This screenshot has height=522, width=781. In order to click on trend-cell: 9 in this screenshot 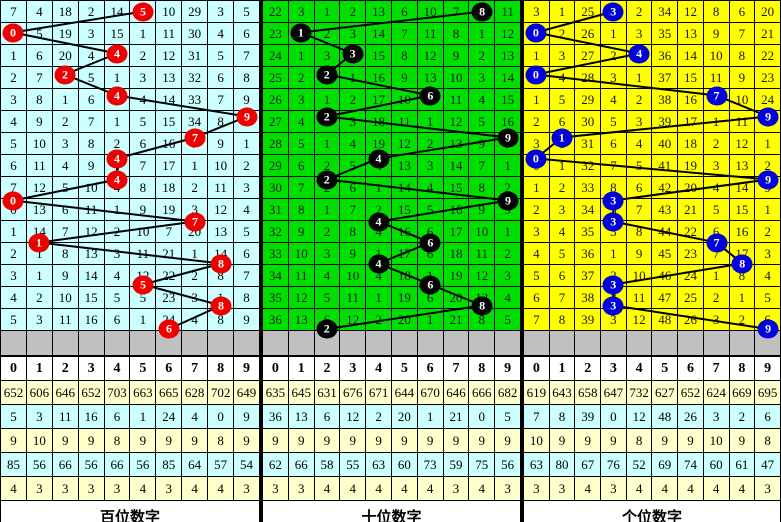, I will do `click(404, 77)`.